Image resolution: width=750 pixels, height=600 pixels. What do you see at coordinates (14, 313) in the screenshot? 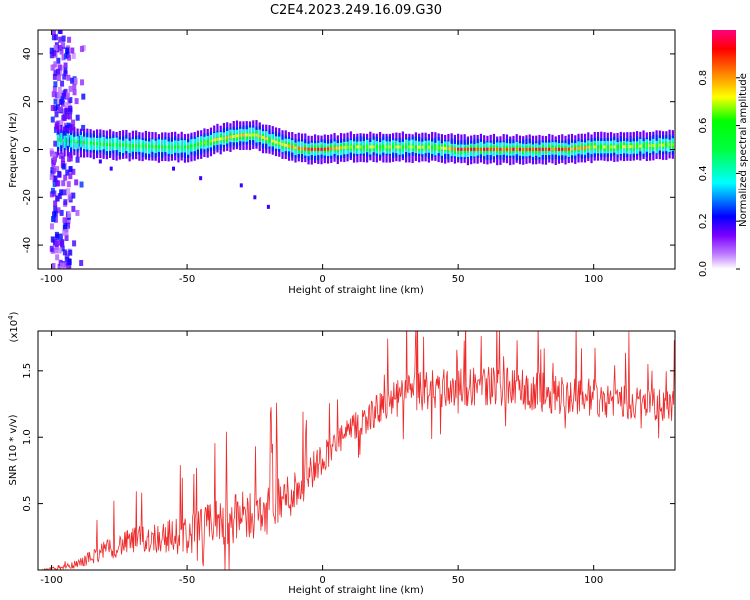
I see `snr-multiplier-close: )` at bounding box center [14, 313].